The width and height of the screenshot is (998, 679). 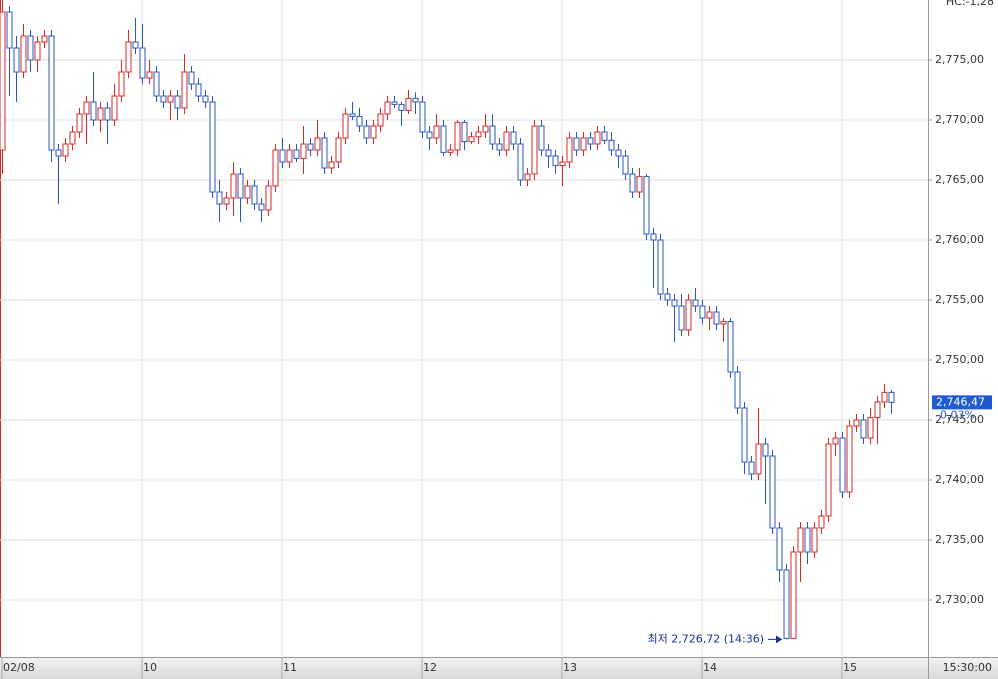 I want to click on x-tick-label: 11, so click(x=290, y=667).